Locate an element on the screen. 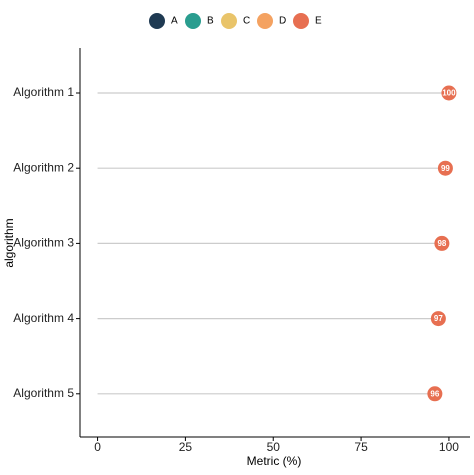  y-tick-label: Algorithm 2 is located at coordinates (43, 167).